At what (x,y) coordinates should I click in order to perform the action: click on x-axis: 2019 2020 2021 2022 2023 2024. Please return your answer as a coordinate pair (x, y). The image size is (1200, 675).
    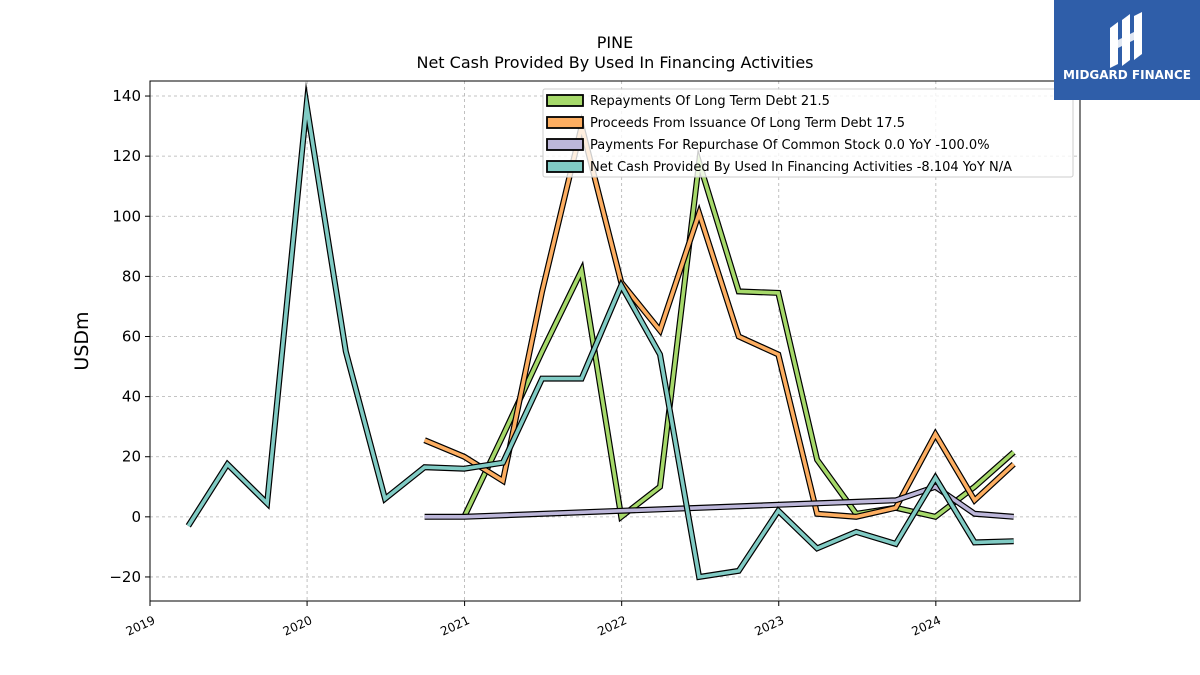
    Looking at the image, I should click on (533, 620).